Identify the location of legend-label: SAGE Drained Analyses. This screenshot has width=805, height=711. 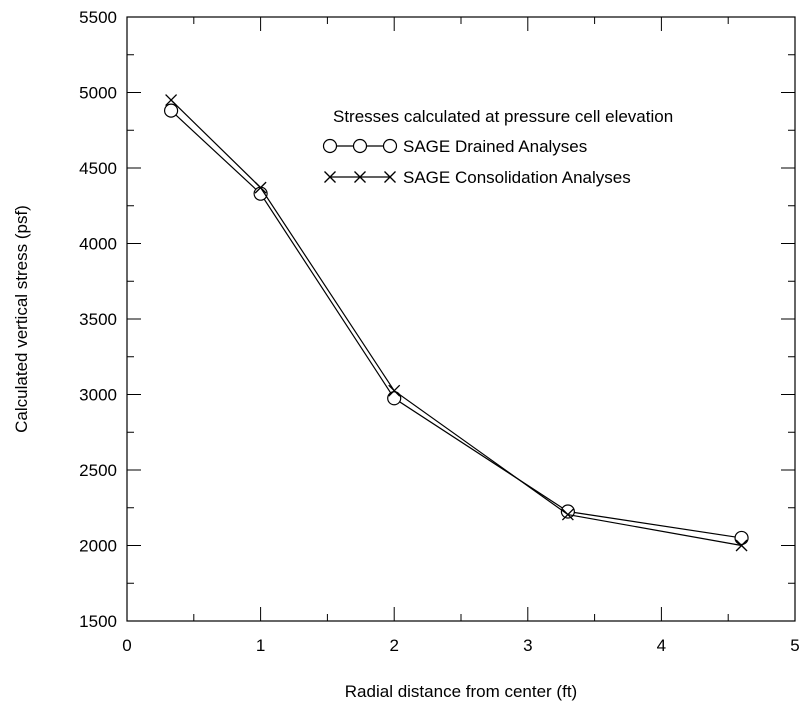
(495, 146).